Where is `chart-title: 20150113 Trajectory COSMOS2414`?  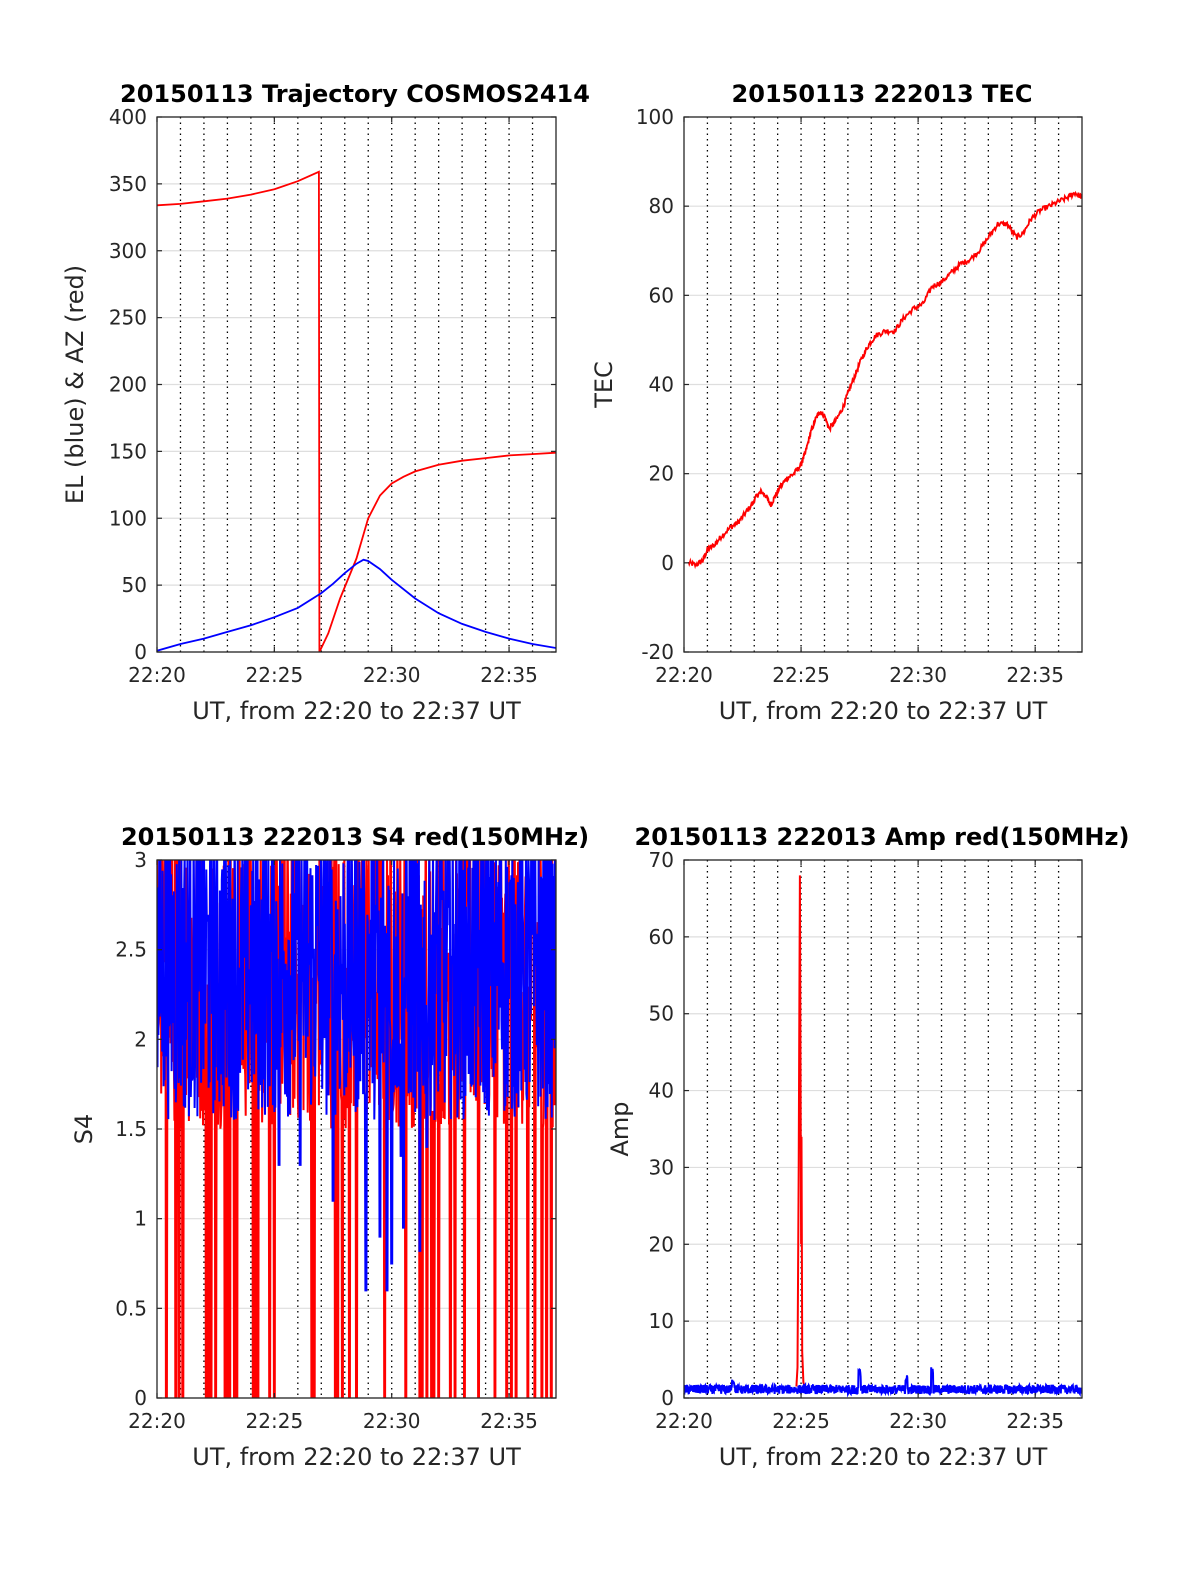
chart-title: 20150113 Trajectory COSMOS2414 is located at coordinates (355, 94).